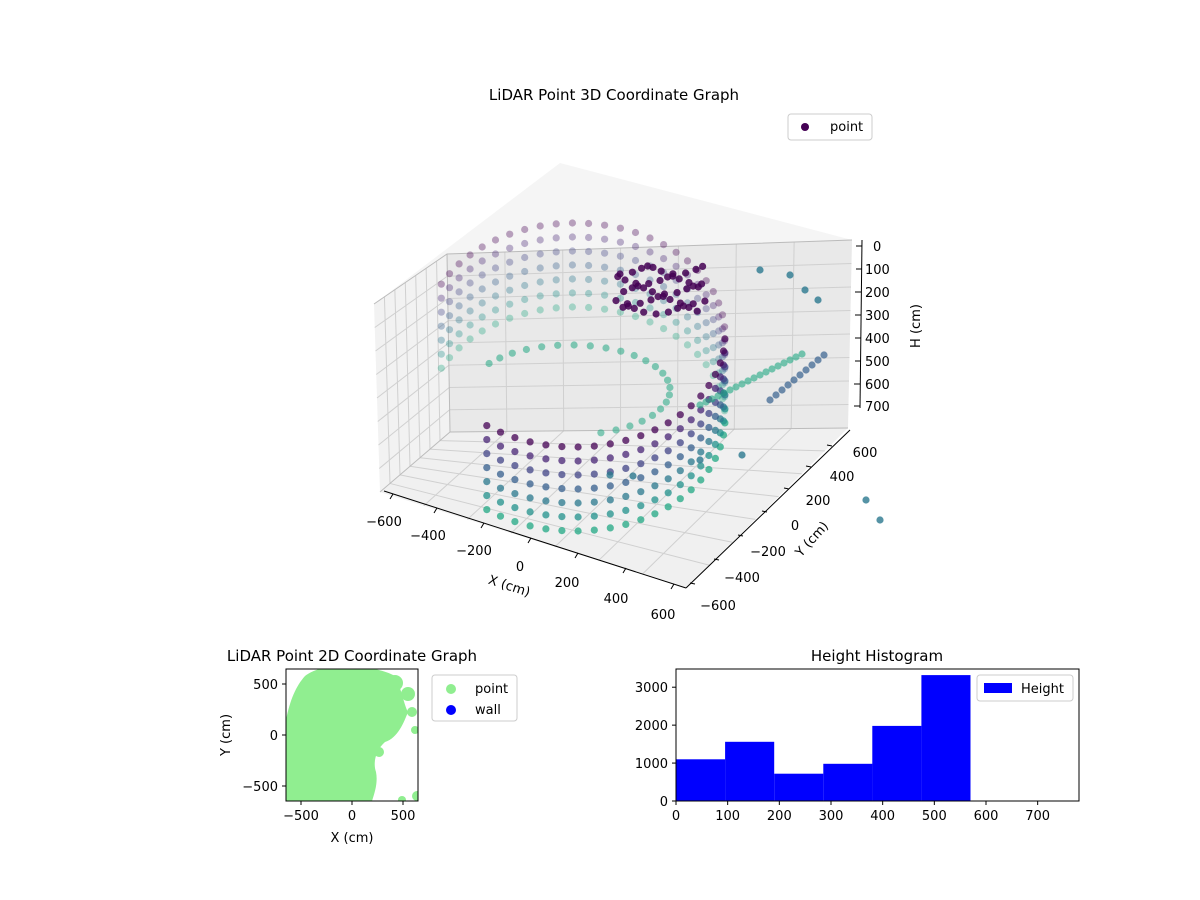  What do you see at coordinates (861, 812) in the screenshot?
I see `histogram-x-ticks: 0 100 200 300 400 500 600 700` at bounding box center [861, 812].